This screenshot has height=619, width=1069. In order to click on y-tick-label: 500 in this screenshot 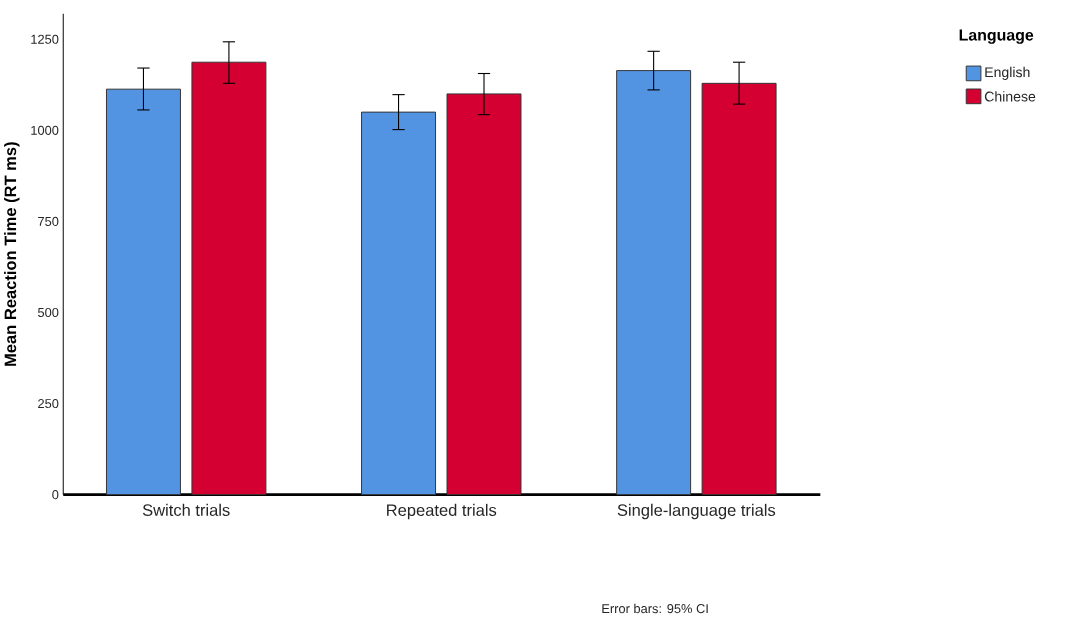, I will do `click(48, 312)`.